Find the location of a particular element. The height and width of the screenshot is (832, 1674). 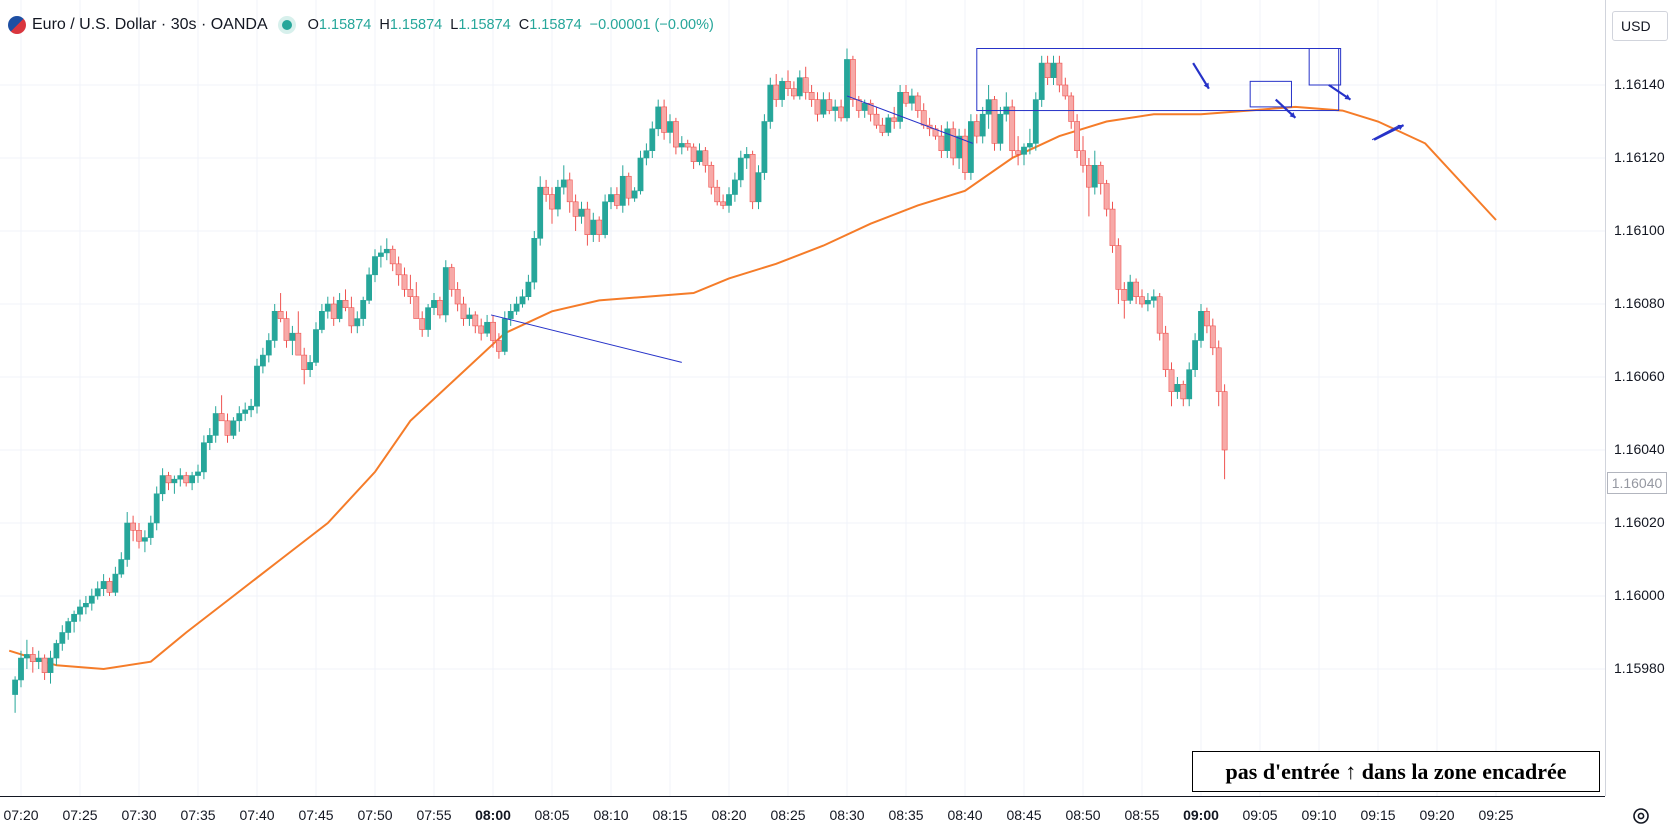

time-tick-label: 08:30 is located at coordinates (847, 815).